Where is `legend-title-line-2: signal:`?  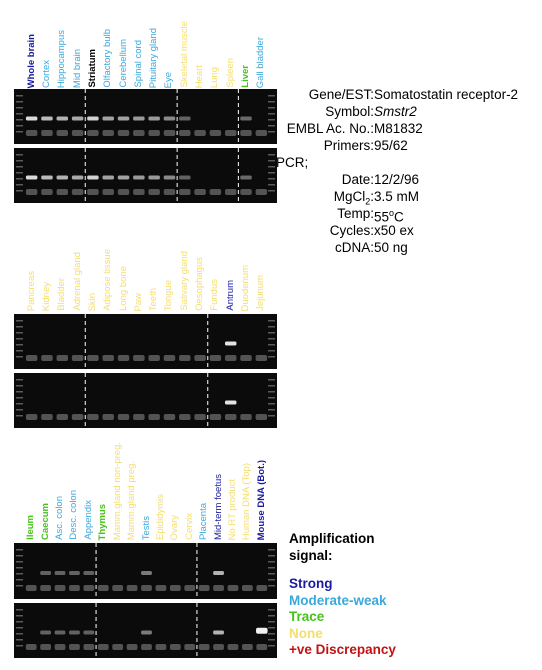 legend-title-line-2: signal: is located at coordinates (311, 555).